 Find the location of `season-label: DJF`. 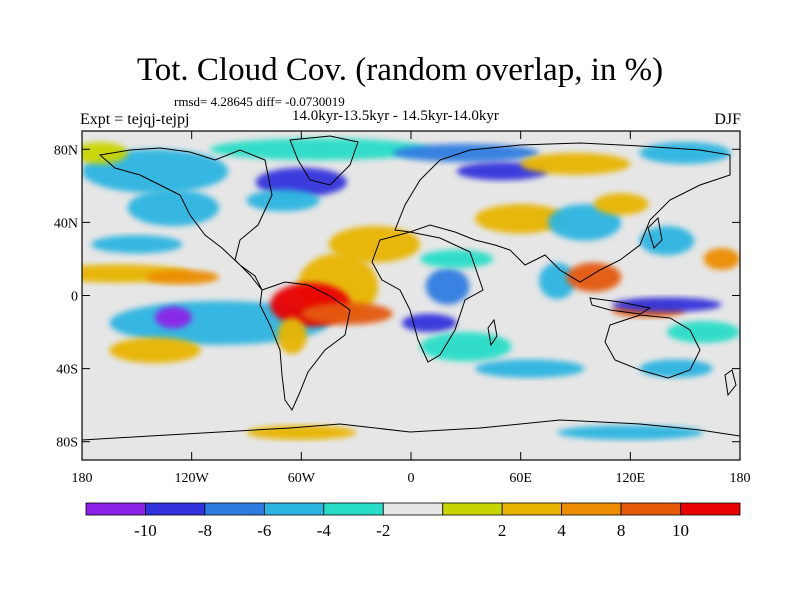

season-label: DJF is located at coordinates (727, 119).